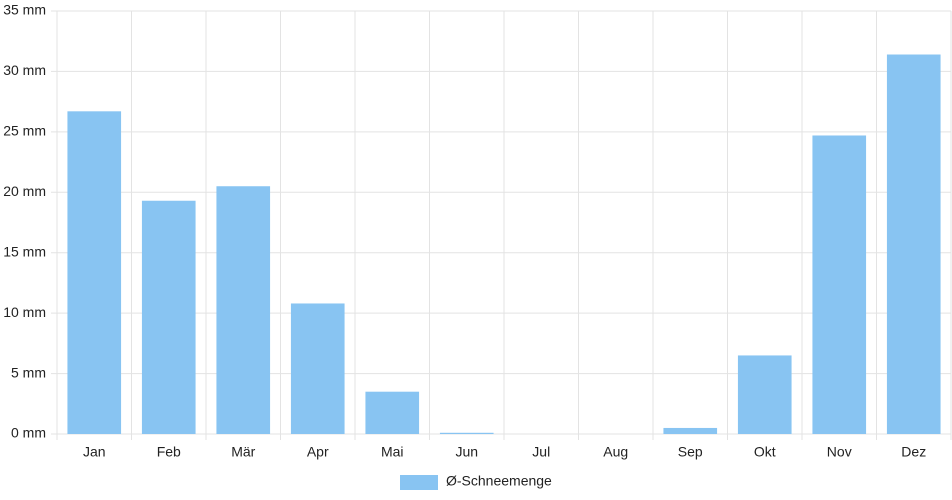  I want to click on x-tick-label: Jun, so click(466, 452).